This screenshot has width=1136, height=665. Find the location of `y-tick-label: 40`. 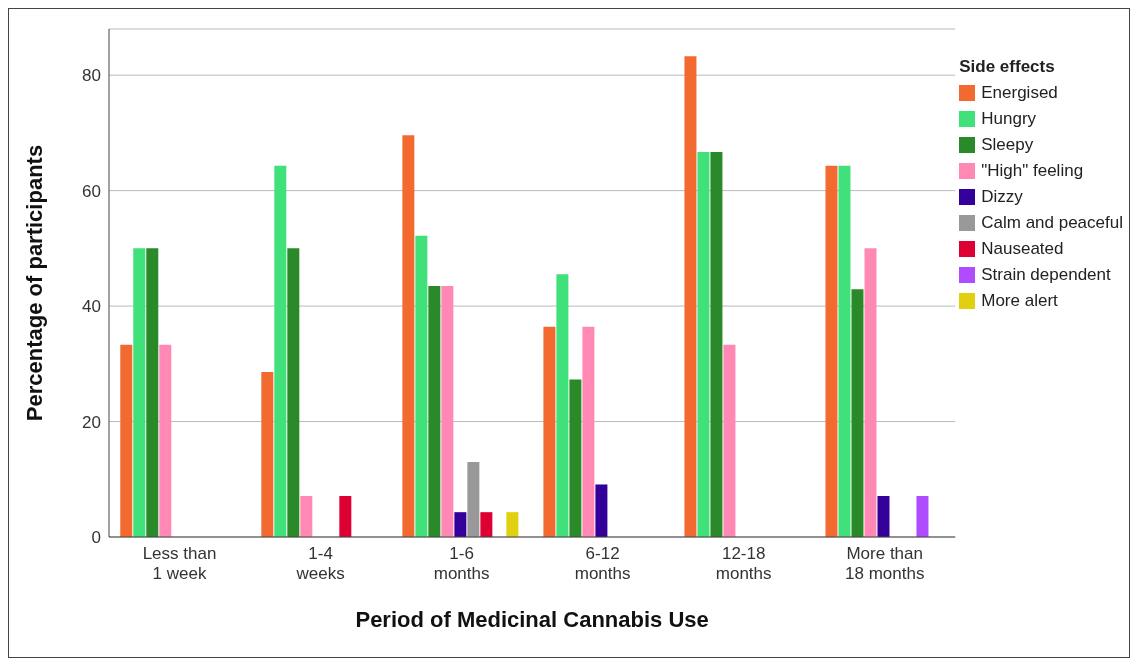

y-tick-label: 40 is located at coordinates (91, 307).